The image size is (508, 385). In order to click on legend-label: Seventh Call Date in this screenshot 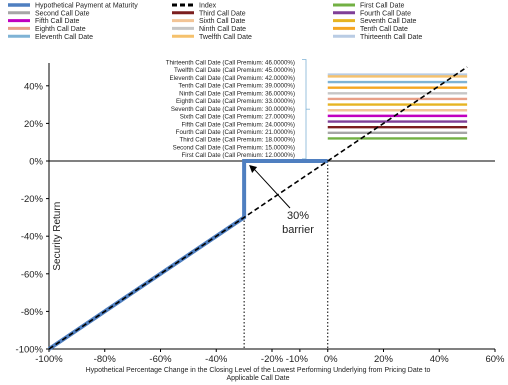, I will do `click(388, 21)`.